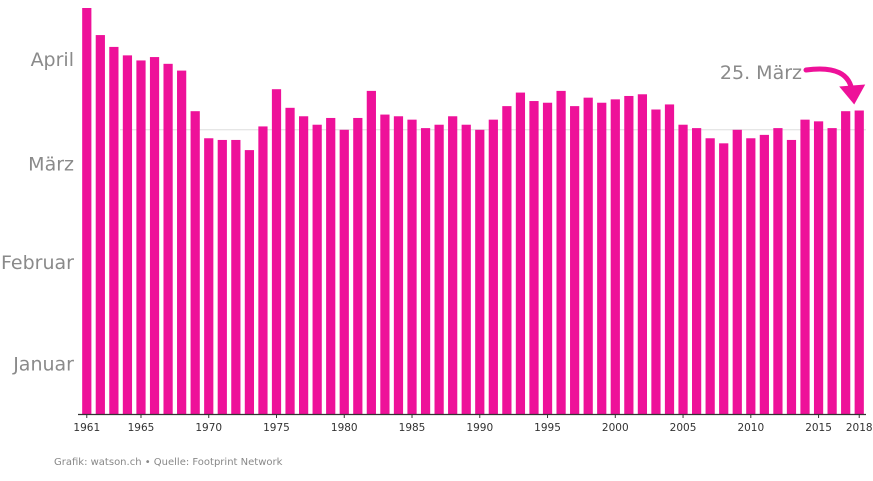 The image size is (873, 481). I want to click on x-tick-label: 1975, so click(276, 428).